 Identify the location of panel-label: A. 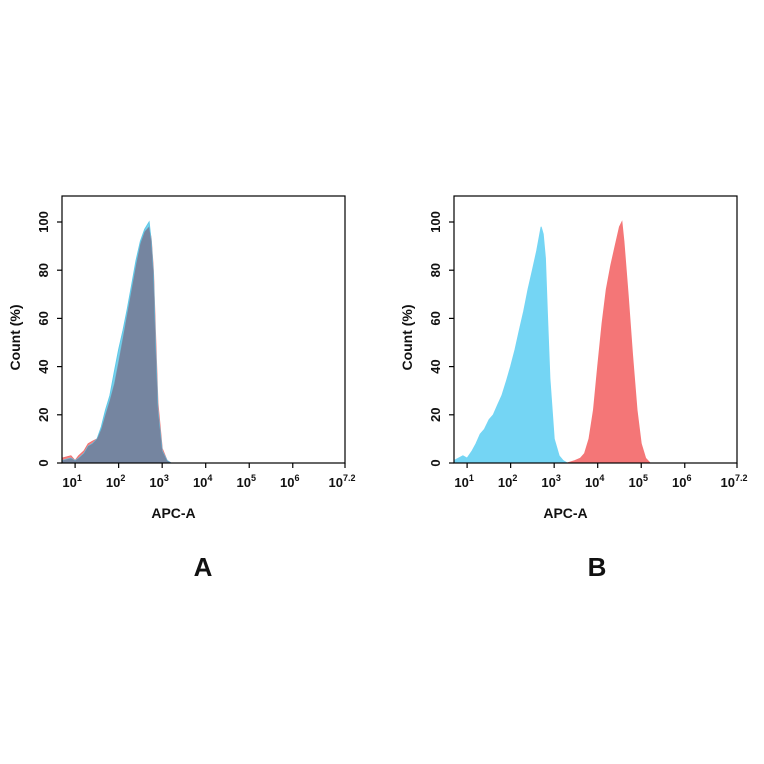
(203, 567).